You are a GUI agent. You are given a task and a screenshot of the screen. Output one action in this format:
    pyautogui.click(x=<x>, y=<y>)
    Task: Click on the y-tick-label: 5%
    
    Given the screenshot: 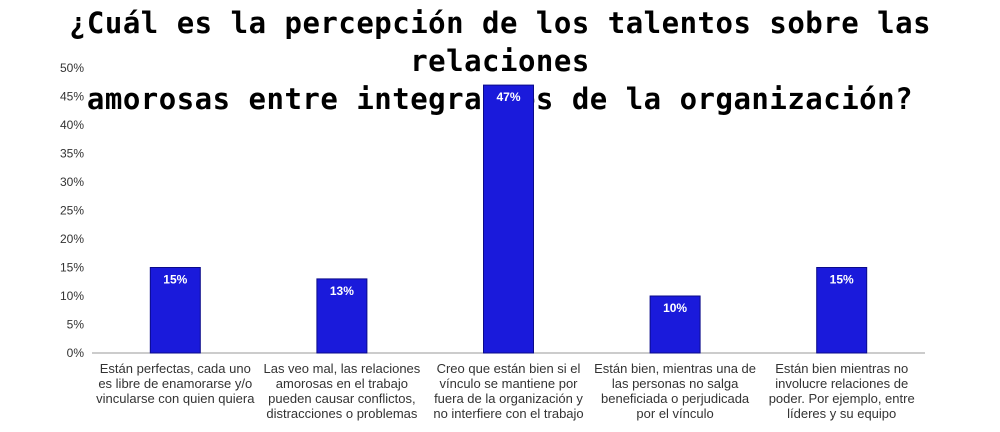 What is the action you would take?
    pyautogui.click(x=76, y=325)
    